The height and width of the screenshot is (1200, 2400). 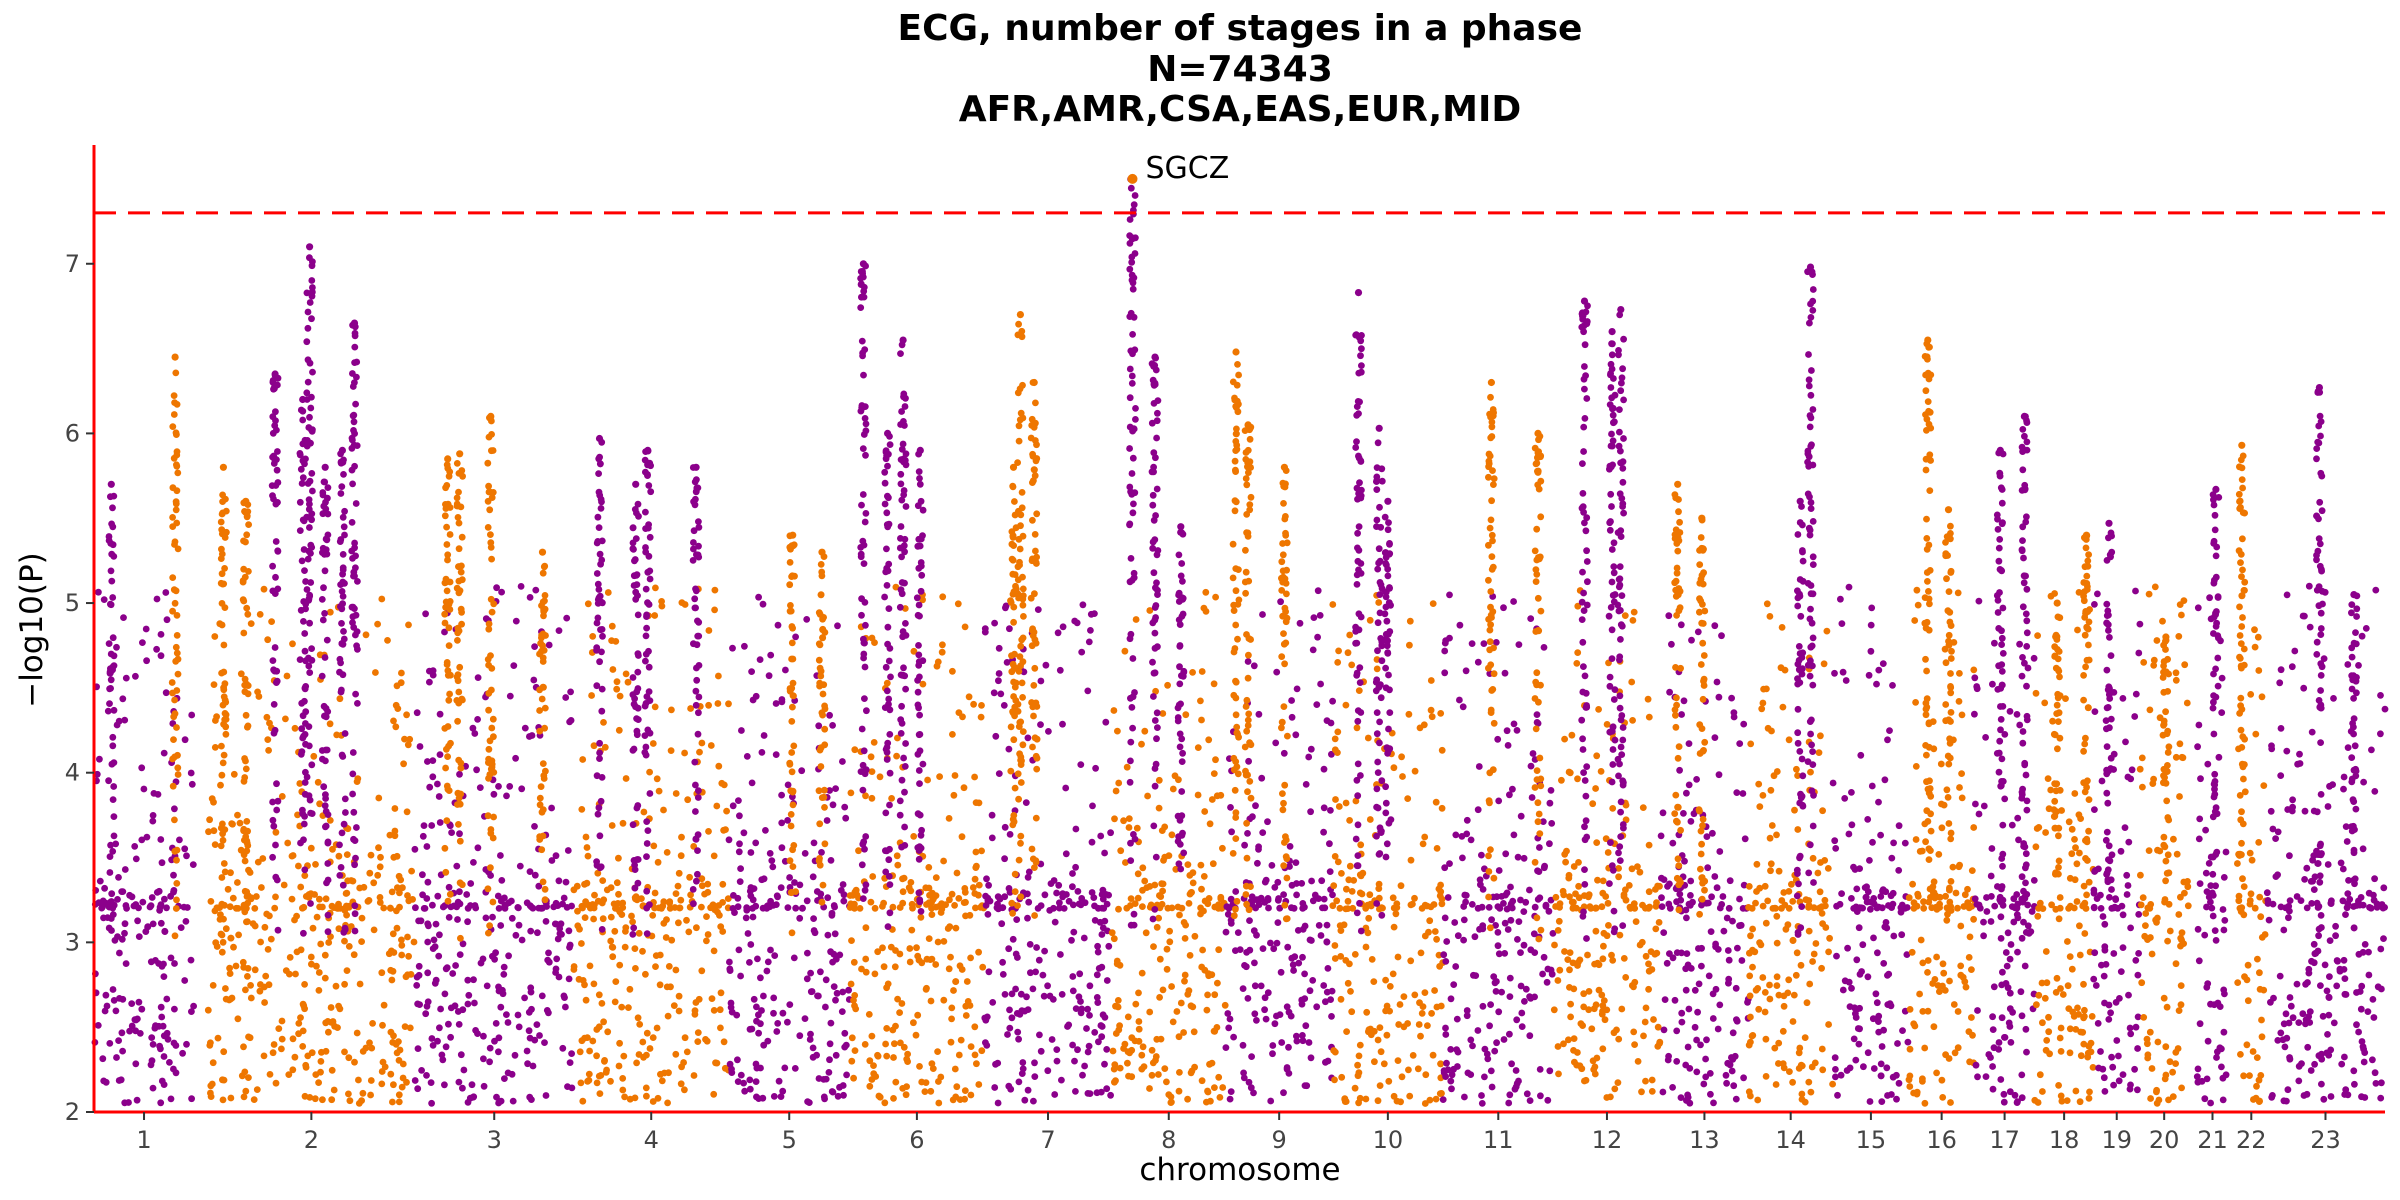 I want to click on peak-point, so click(x=1020, y=315).